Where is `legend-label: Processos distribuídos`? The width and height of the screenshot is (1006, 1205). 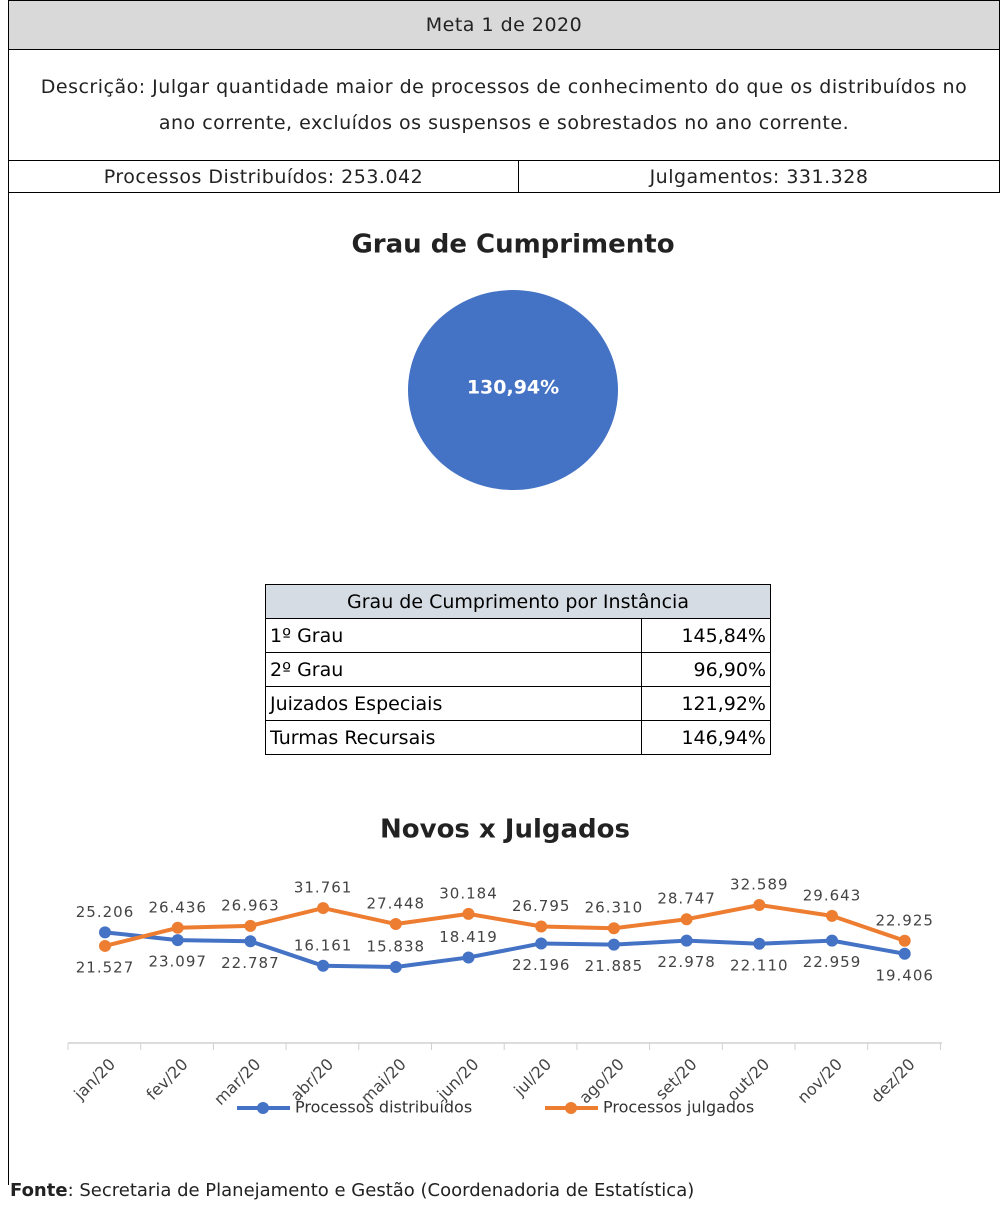 legend-label: Processos distribuídos is located at coordinates (383, 1107).